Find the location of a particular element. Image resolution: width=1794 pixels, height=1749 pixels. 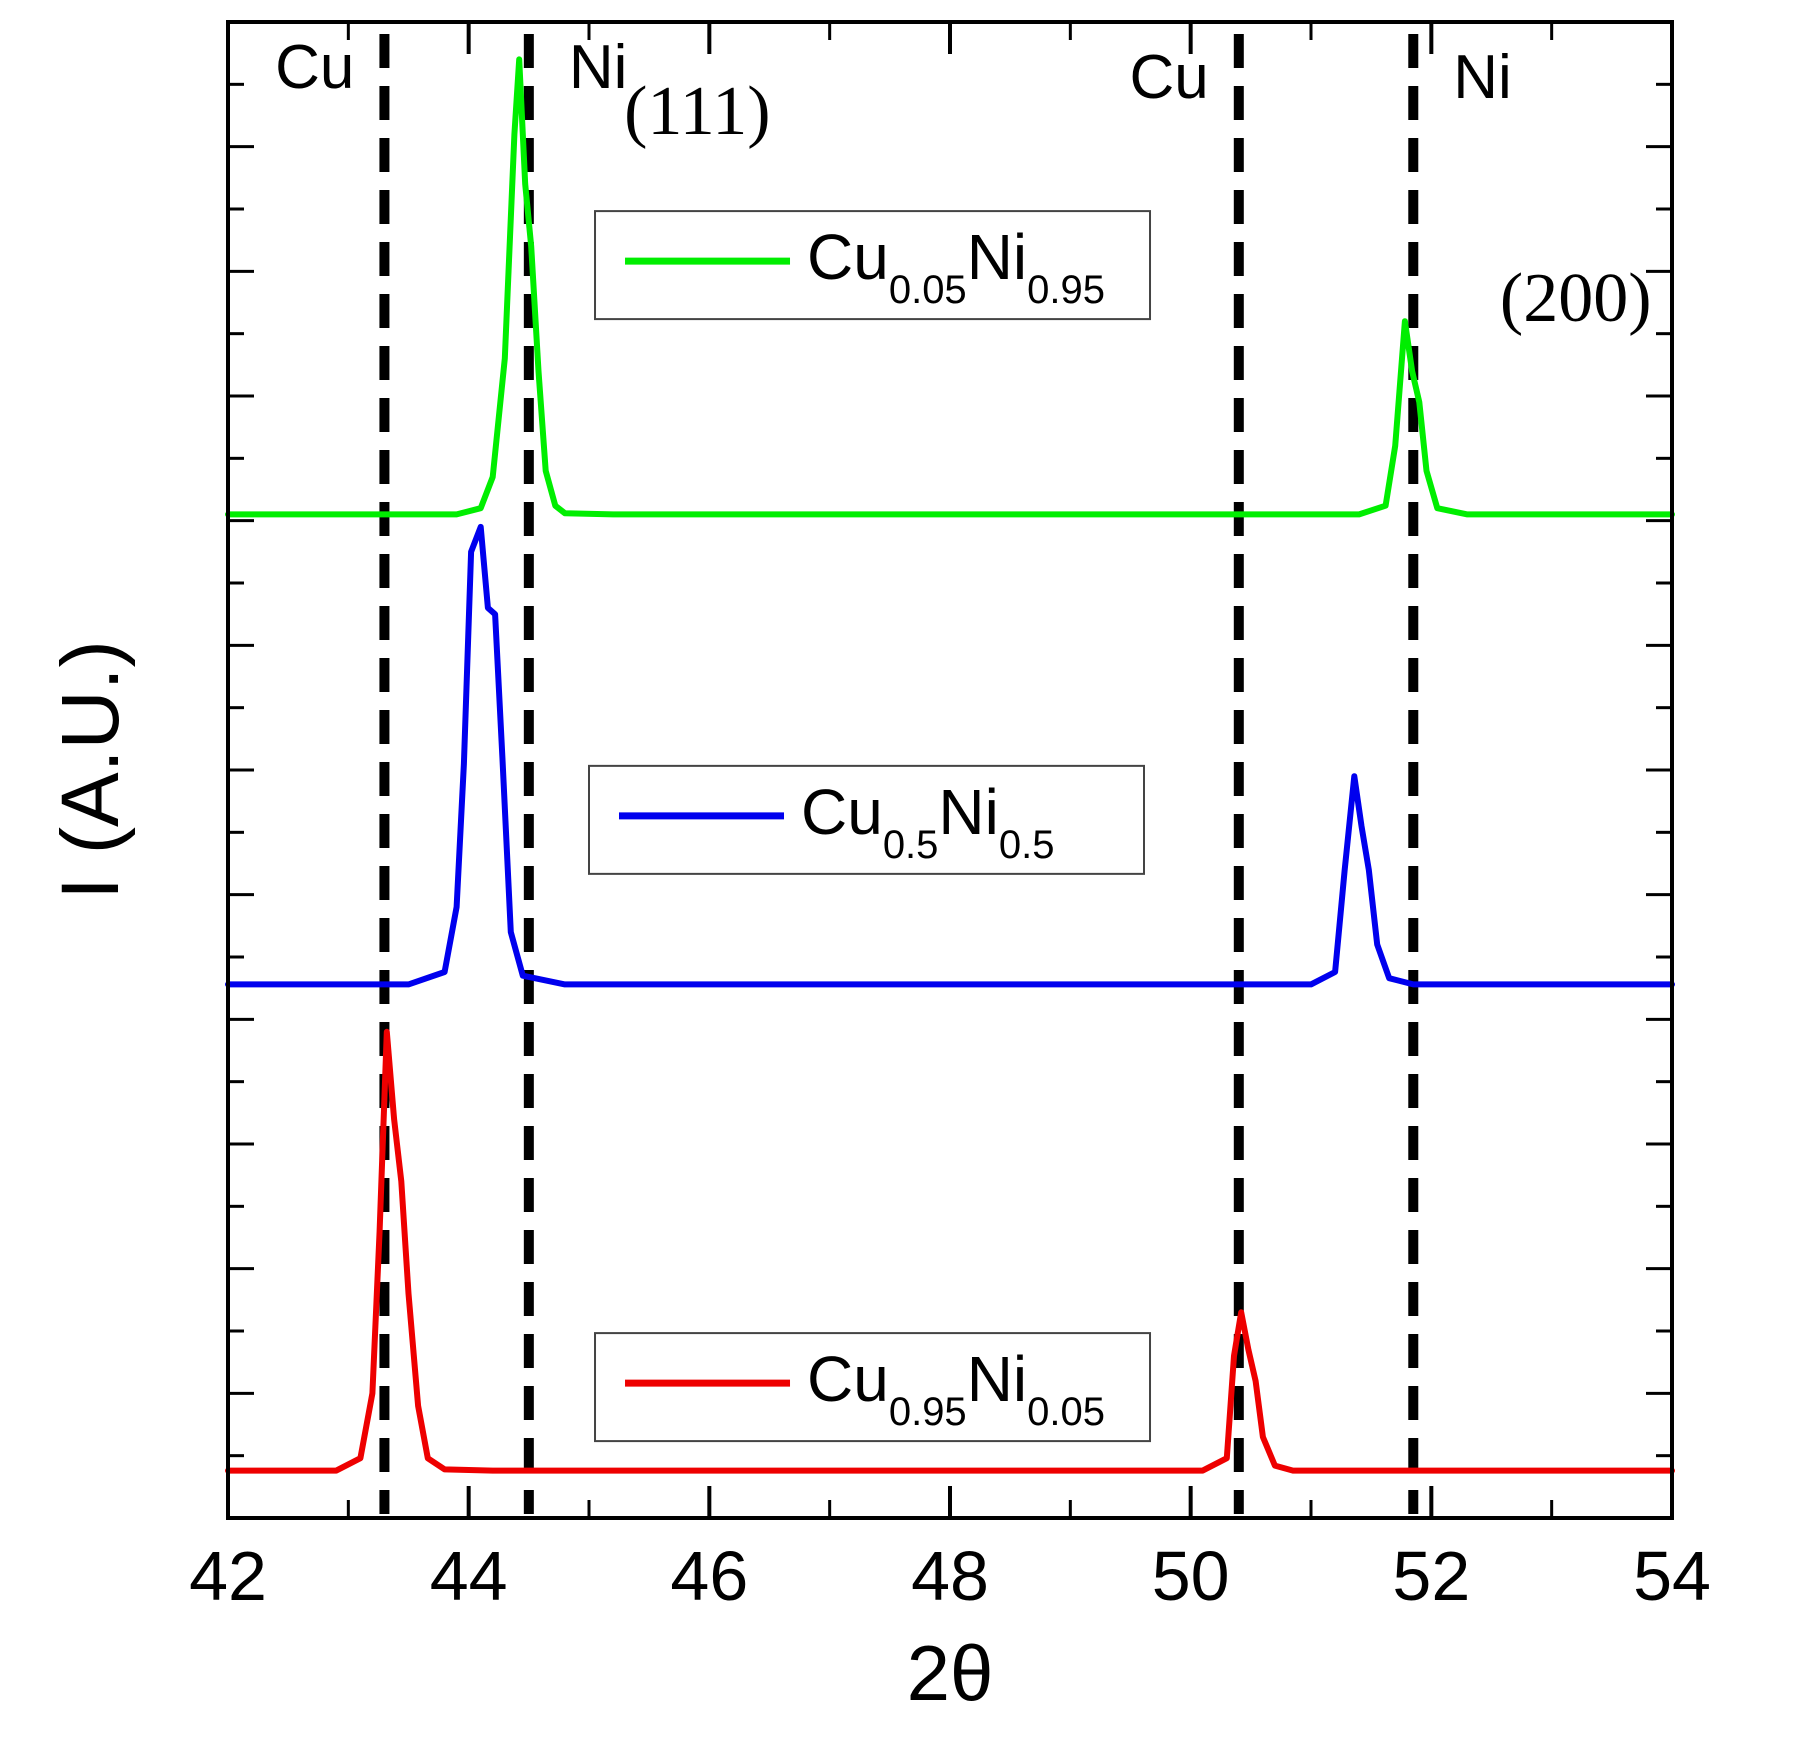

text-labels: Cu Ni Cu Ni(111)(200) is located at coordinates (963, 185).